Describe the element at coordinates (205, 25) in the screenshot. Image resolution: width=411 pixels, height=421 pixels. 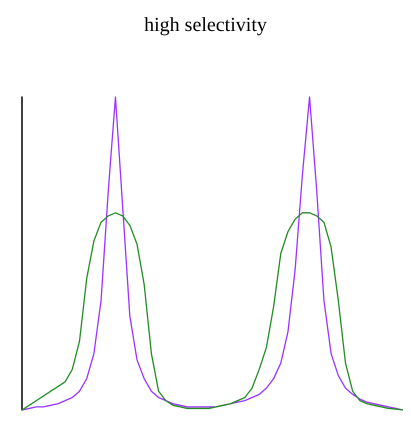
I see `chart-title: high selectivity` at that location.